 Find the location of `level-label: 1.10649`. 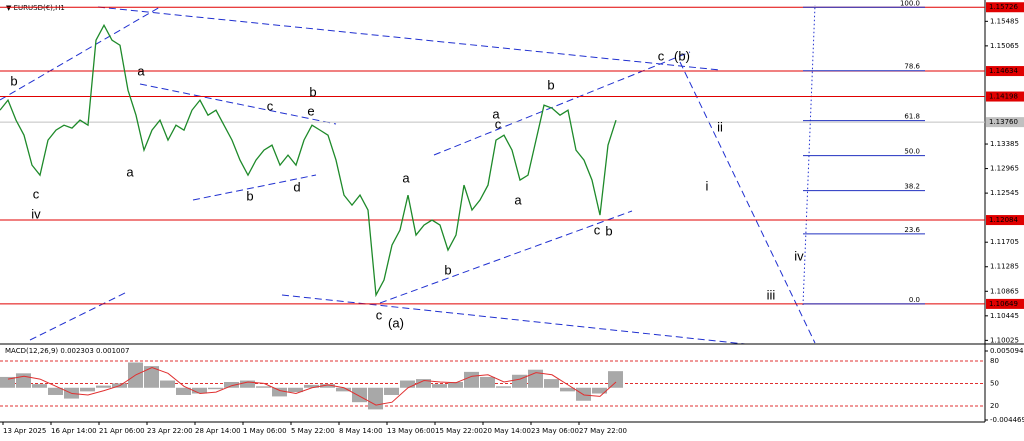

level-label: 1.10649 is located at coordinates (1003, 304).